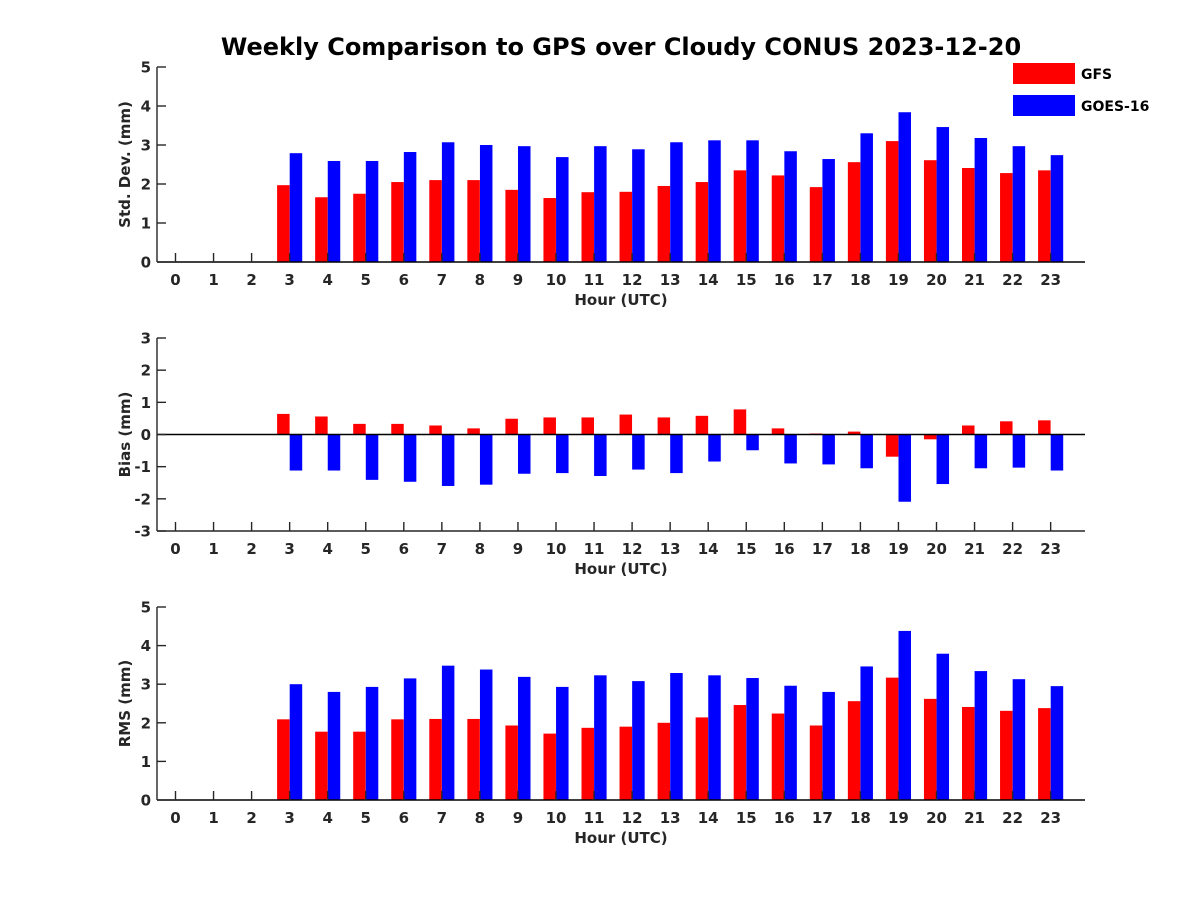 The image size is (1200, 900). Describe the element at coordinates (594, 280) in the screenshot. I see `std-xtick-label: 11` at that location.